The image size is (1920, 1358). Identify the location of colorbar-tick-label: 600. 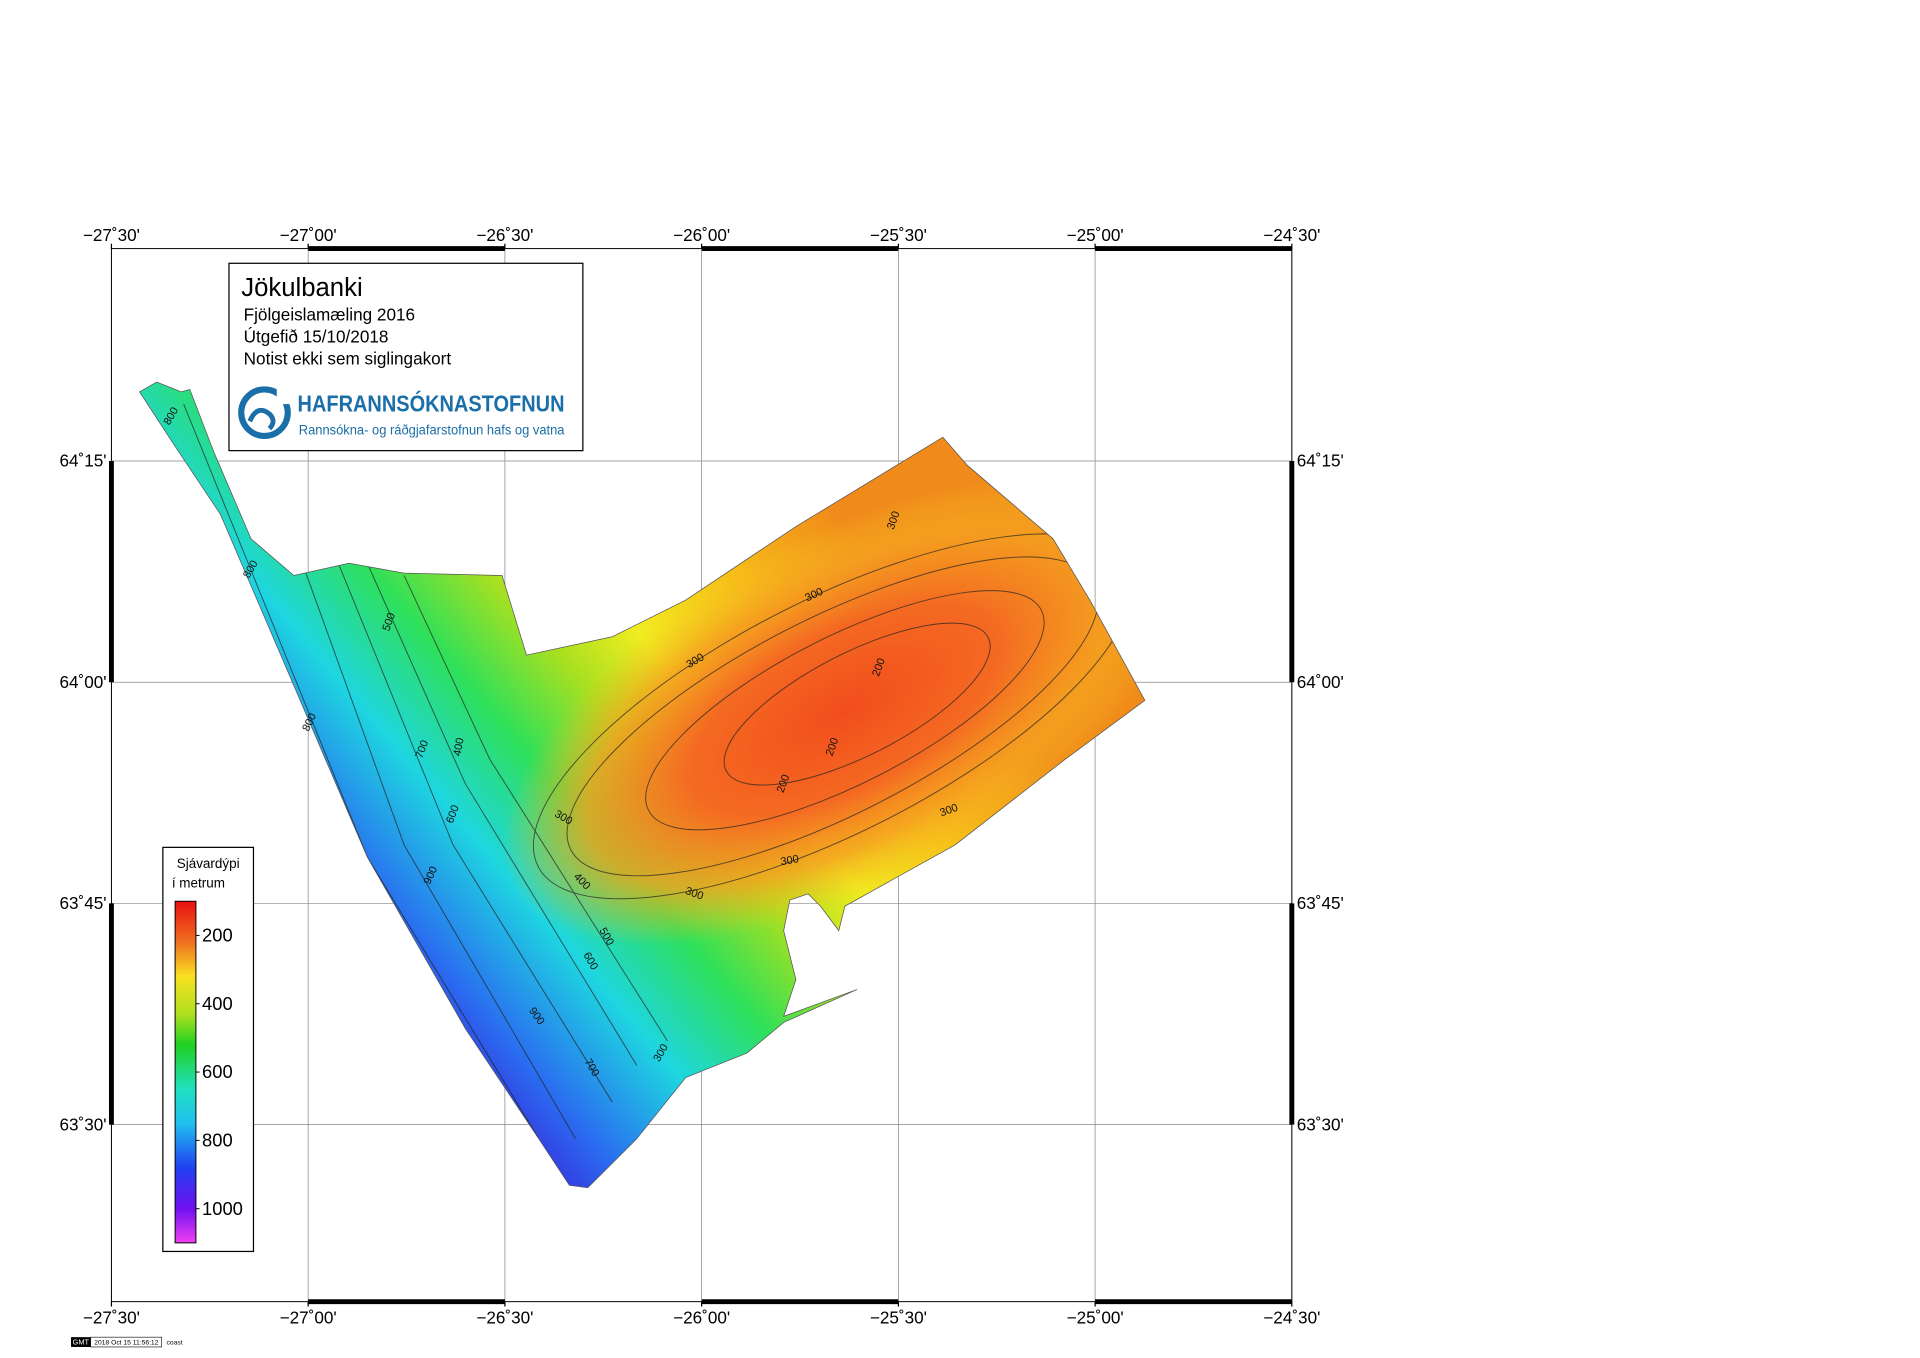
(217, 1071).